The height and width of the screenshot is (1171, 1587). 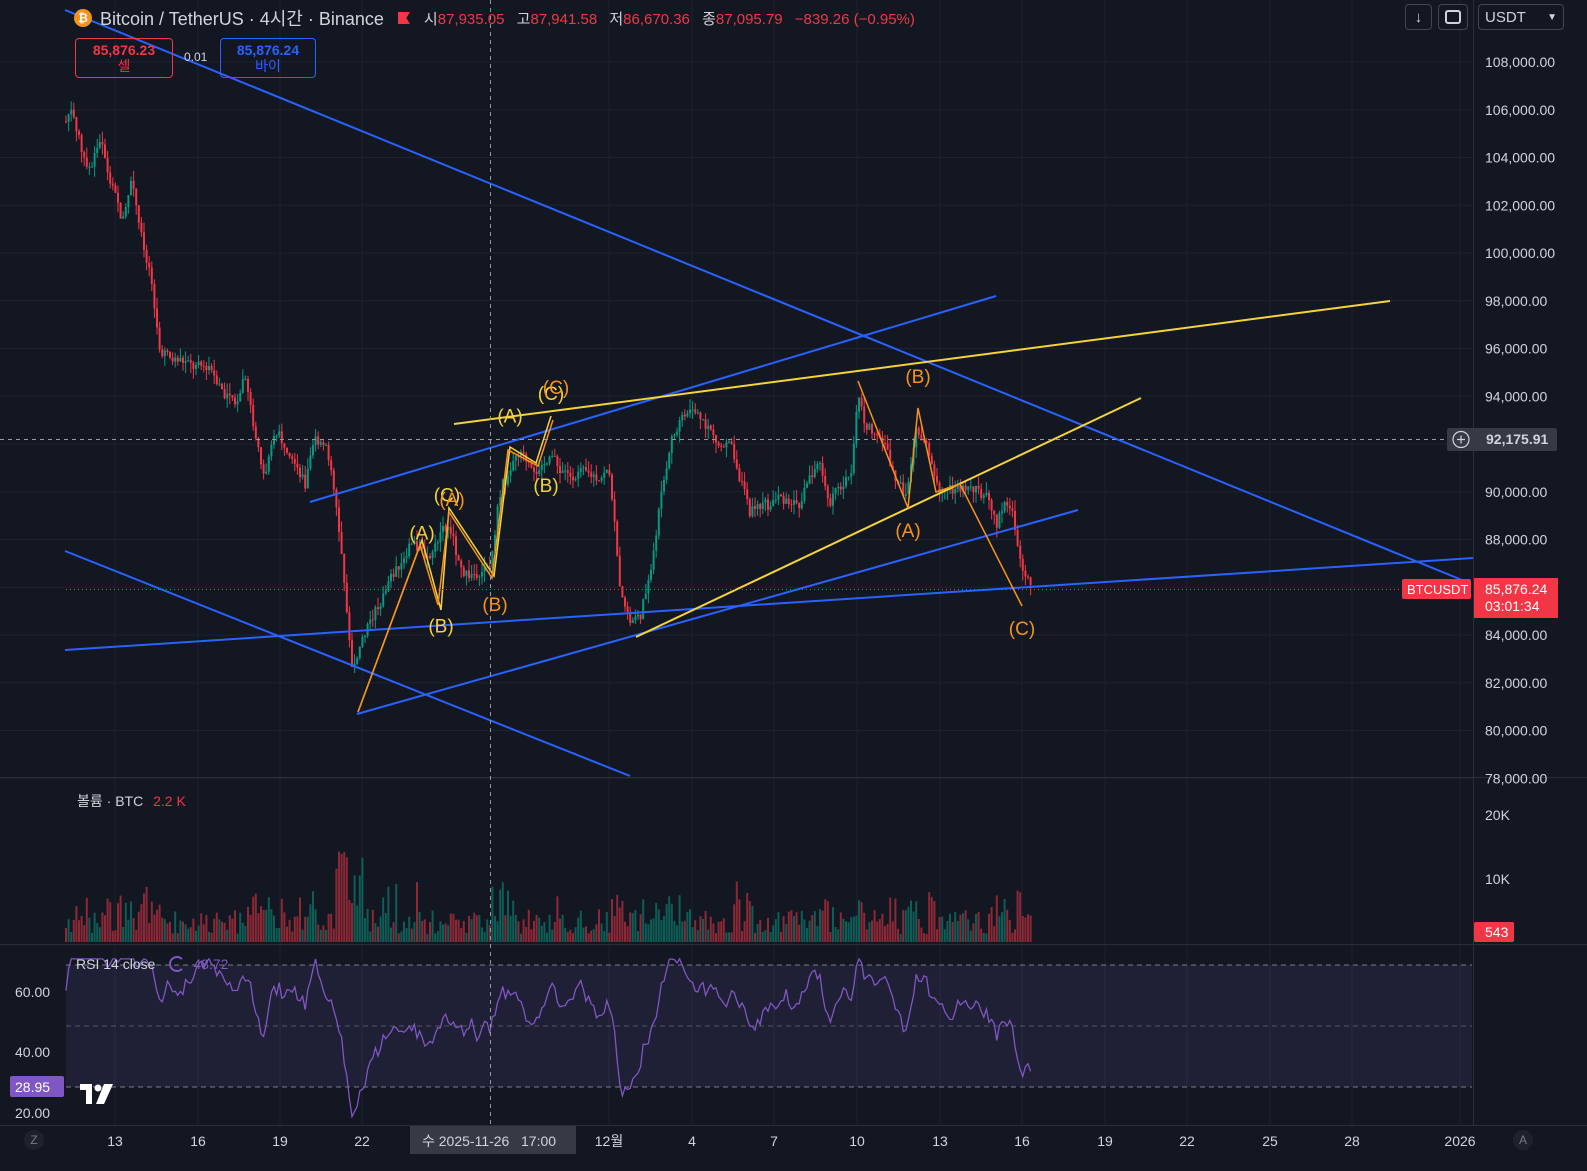 What do you see at coordinates (1453, 17) in the screenshot?
I see `fullscreen-button` at bounding box center [1453, 17].